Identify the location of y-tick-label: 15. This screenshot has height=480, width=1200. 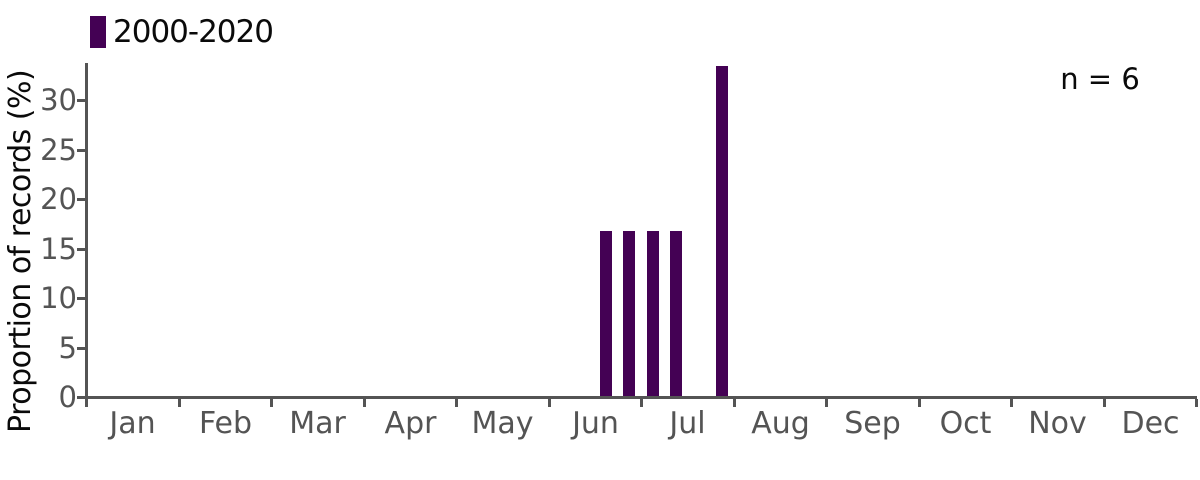
(58, 249).